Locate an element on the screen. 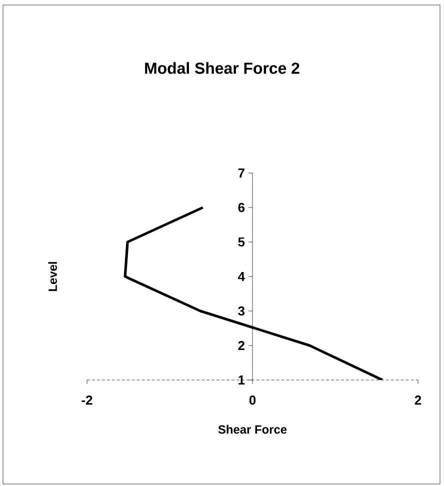 The width and height of the screenshot is (444, 486). y-tick-label: 1 is located at coordinates (241, 380).